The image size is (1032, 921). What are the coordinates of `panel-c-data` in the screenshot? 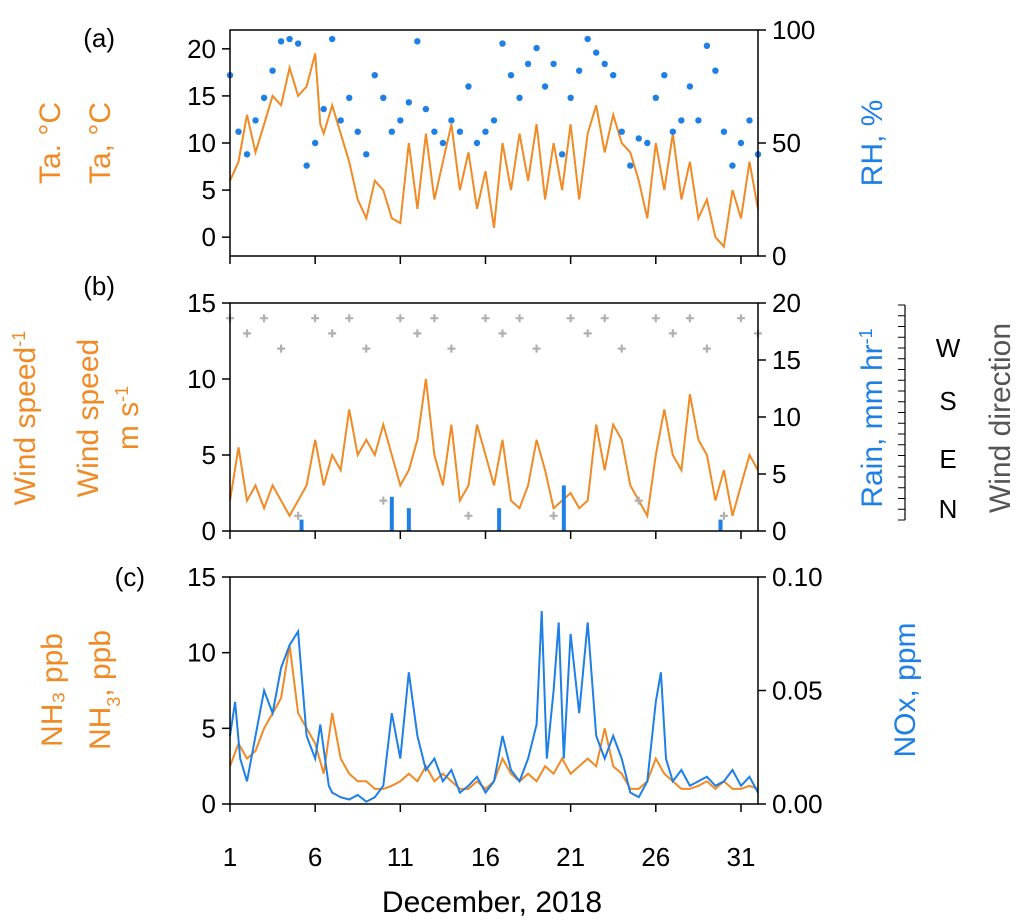 It's located at (494, 706).